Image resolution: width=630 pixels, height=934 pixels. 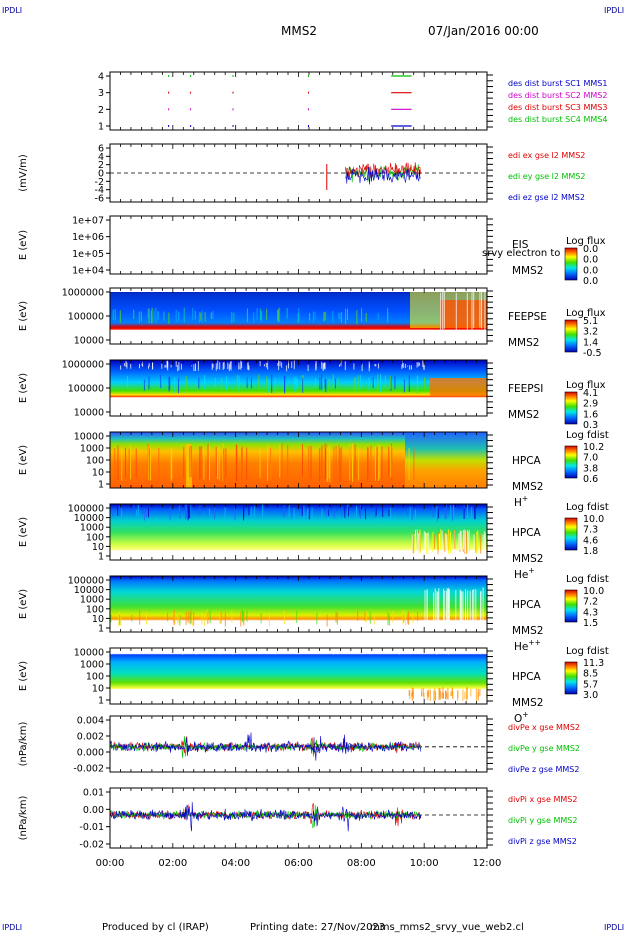 I want to click on panel-frame-divpe, so click(x=298, y=744).